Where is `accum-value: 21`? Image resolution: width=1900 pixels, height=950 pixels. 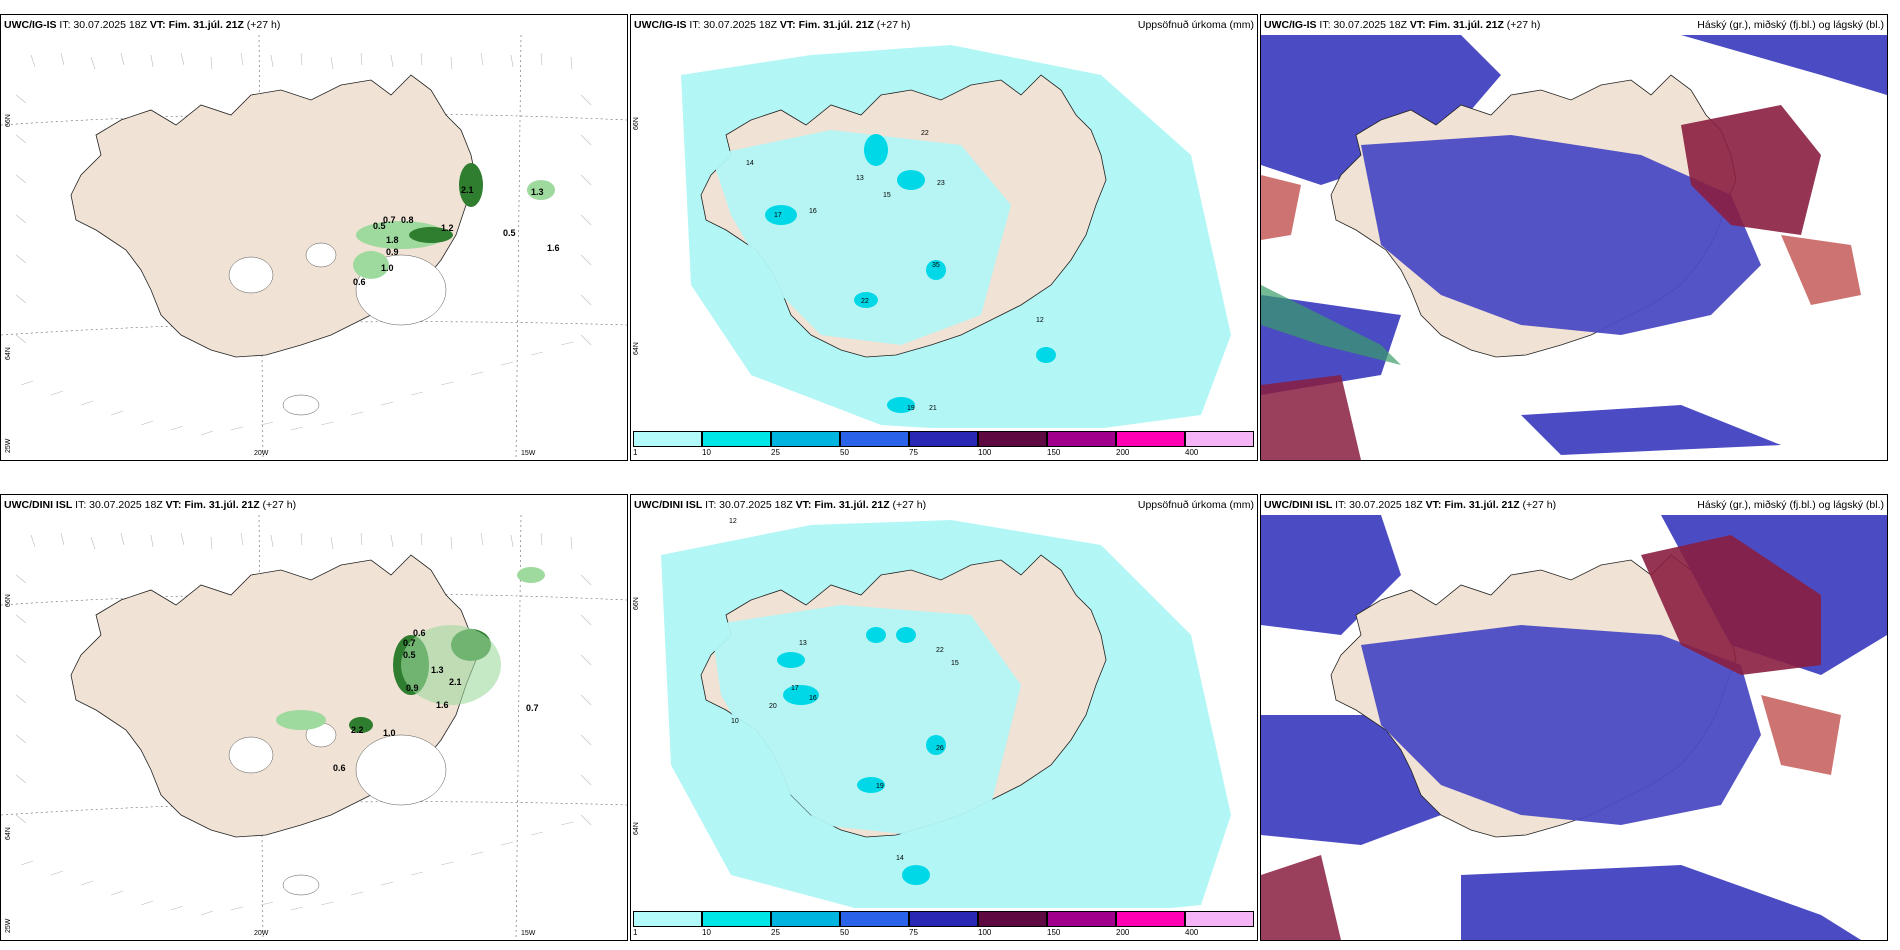 accum-value: 21 is located at coordinates (933, 408).